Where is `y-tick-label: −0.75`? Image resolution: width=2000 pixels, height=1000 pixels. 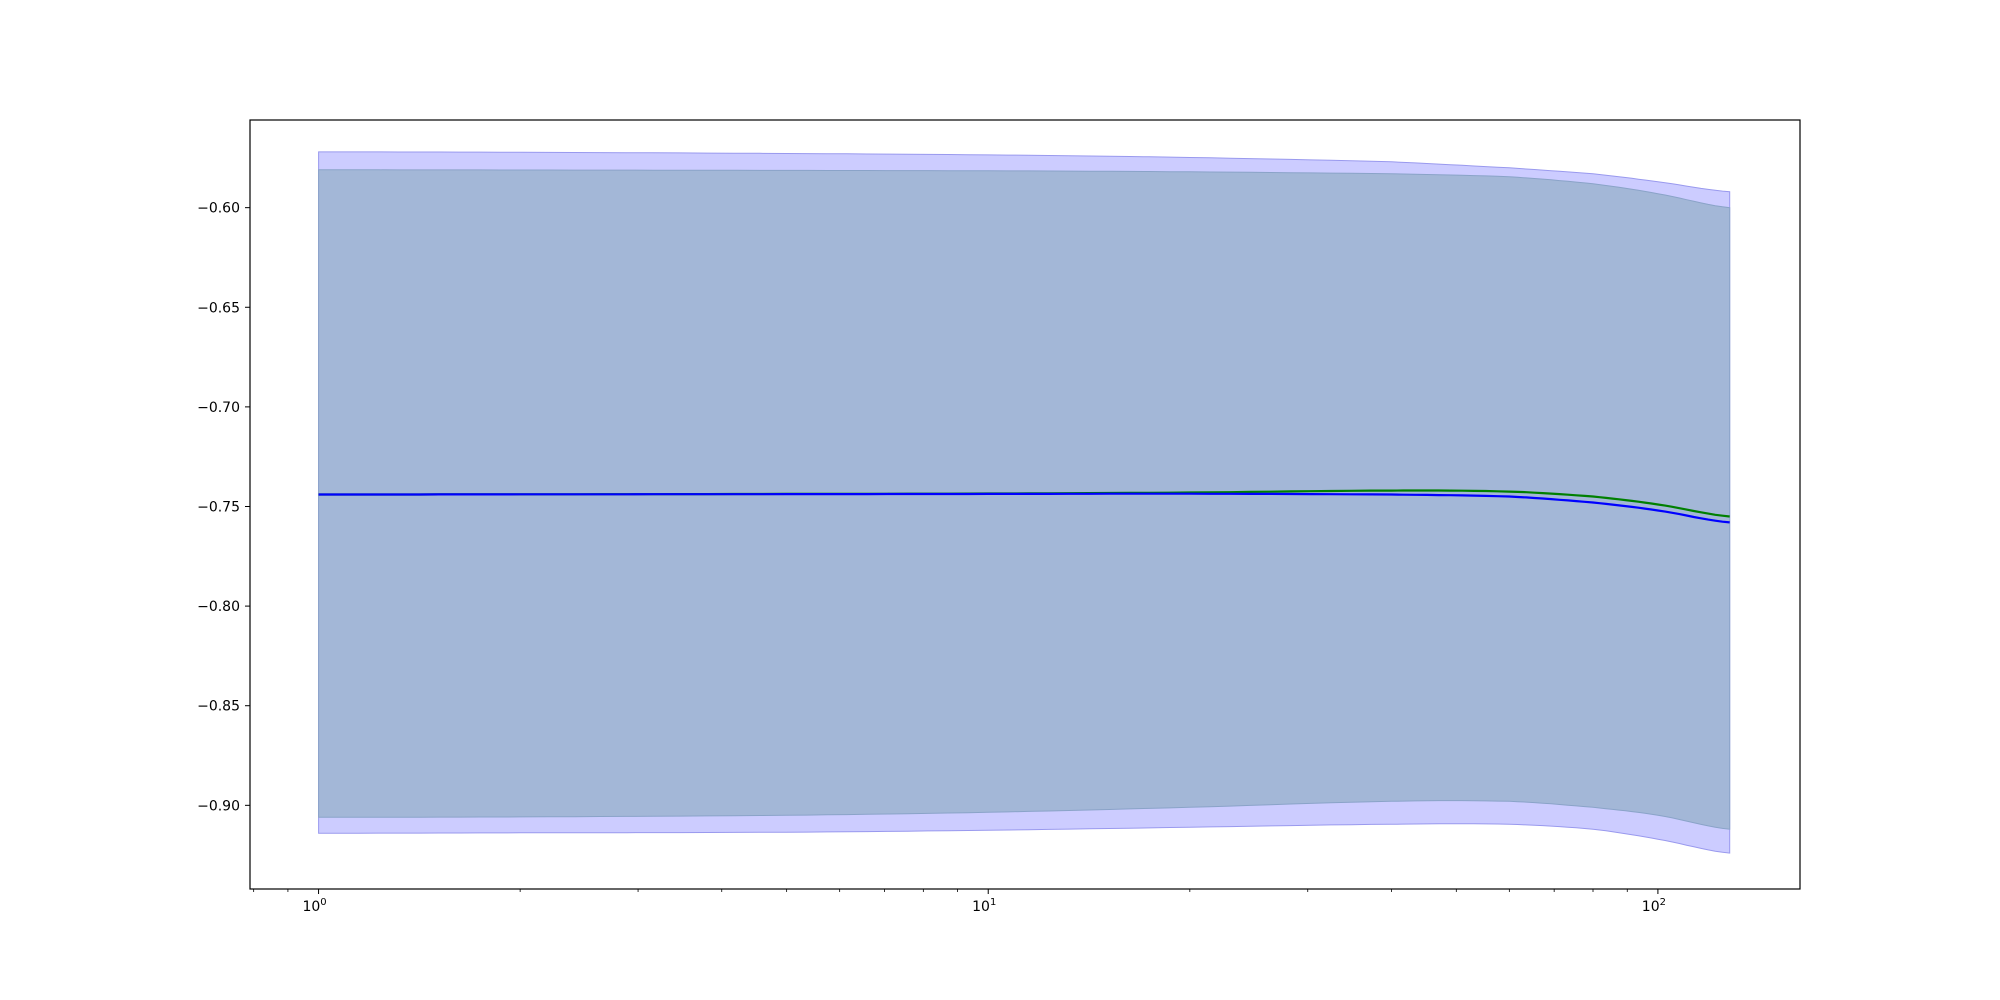
y-tick-label: −0.75 is located at coordinates (218, 507).